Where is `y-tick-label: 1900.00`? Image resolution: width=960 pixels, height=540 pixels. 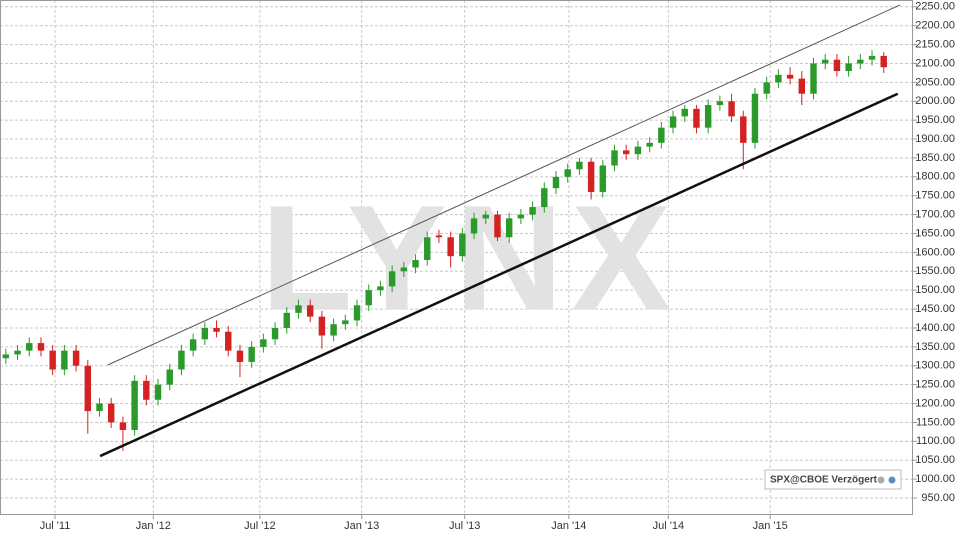
y-tick-label: 1900.00 is located at coordinates (935, 139).